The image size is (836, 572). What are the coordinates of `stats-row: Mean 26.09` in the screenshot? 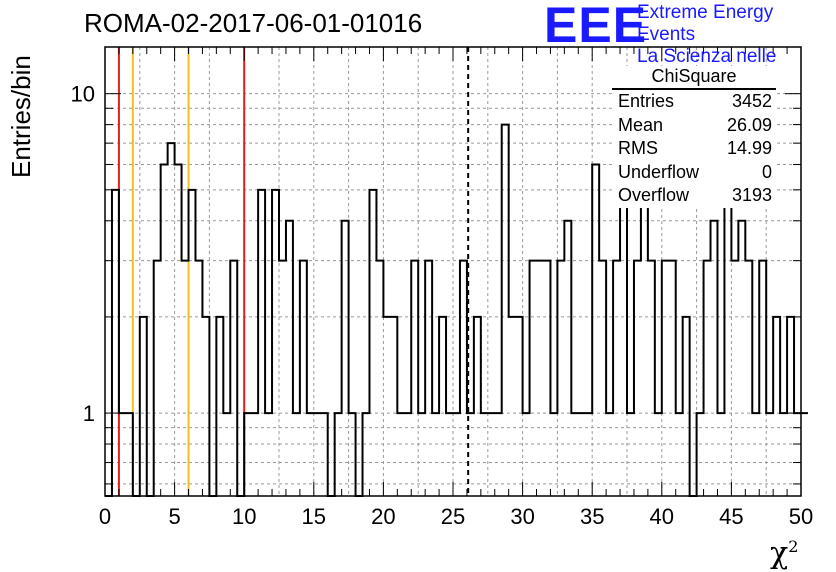 It's located at (694, 126).